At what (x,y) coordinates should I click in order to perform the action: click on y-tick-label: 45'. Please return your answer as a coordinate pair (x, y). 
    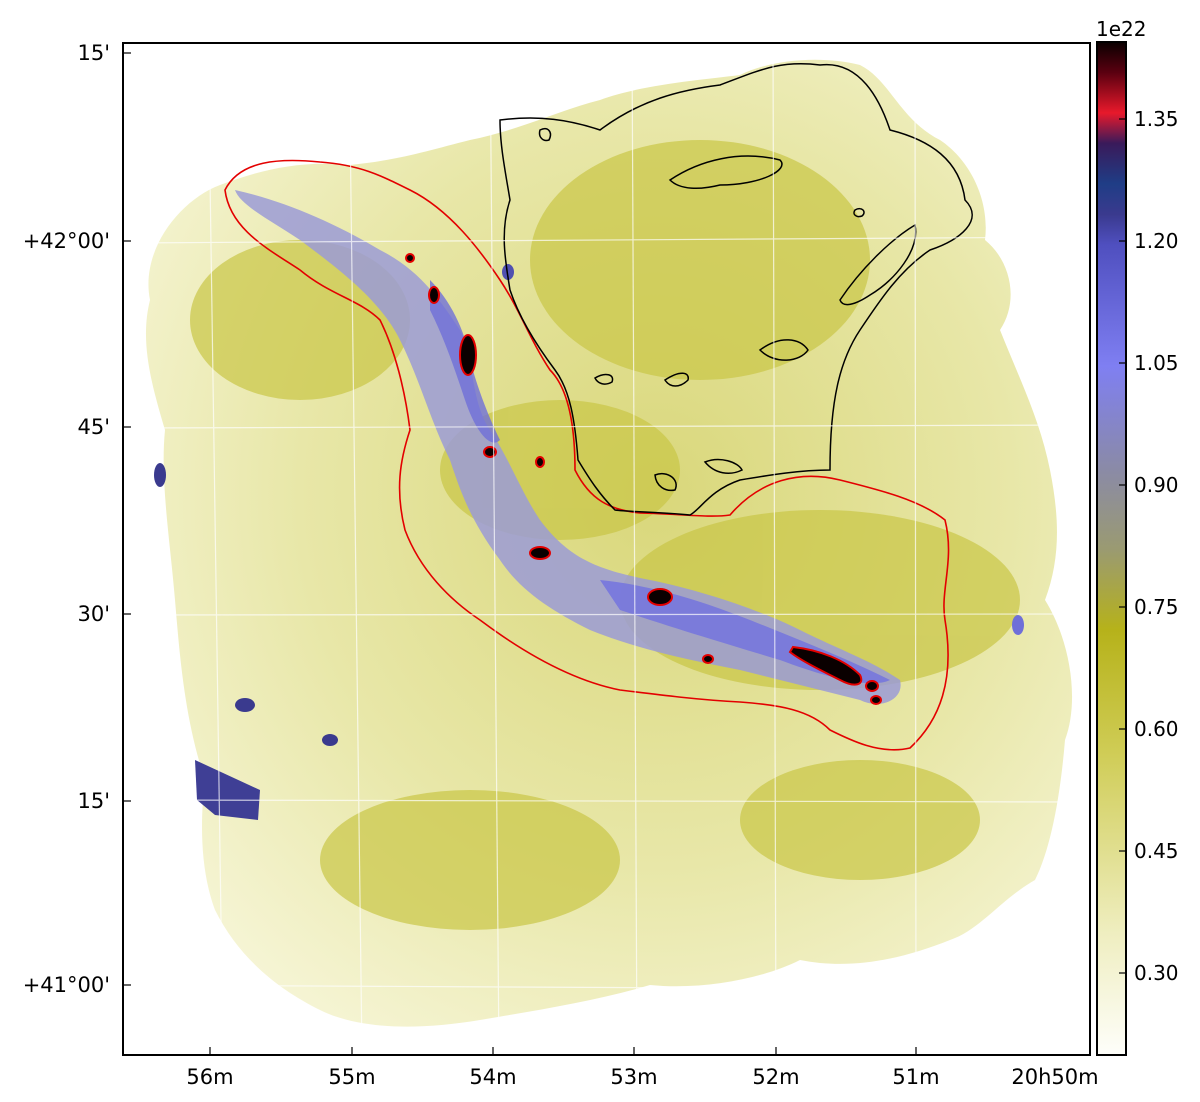
    Looking at the image, I should click on (94, 427).